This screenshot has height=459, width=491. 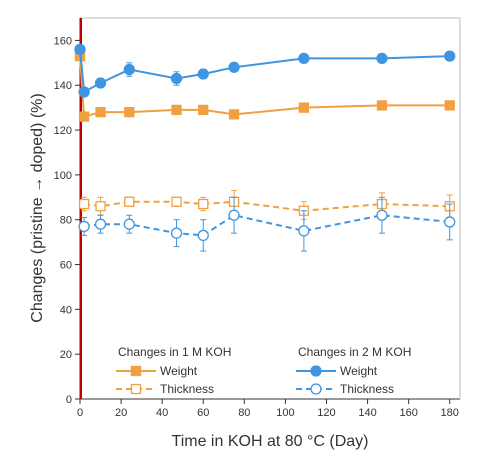 What do you see at coordinates (63, 41) in the screenshot?
I see `y-tick-label: 160` at bounding box center [63, 41].